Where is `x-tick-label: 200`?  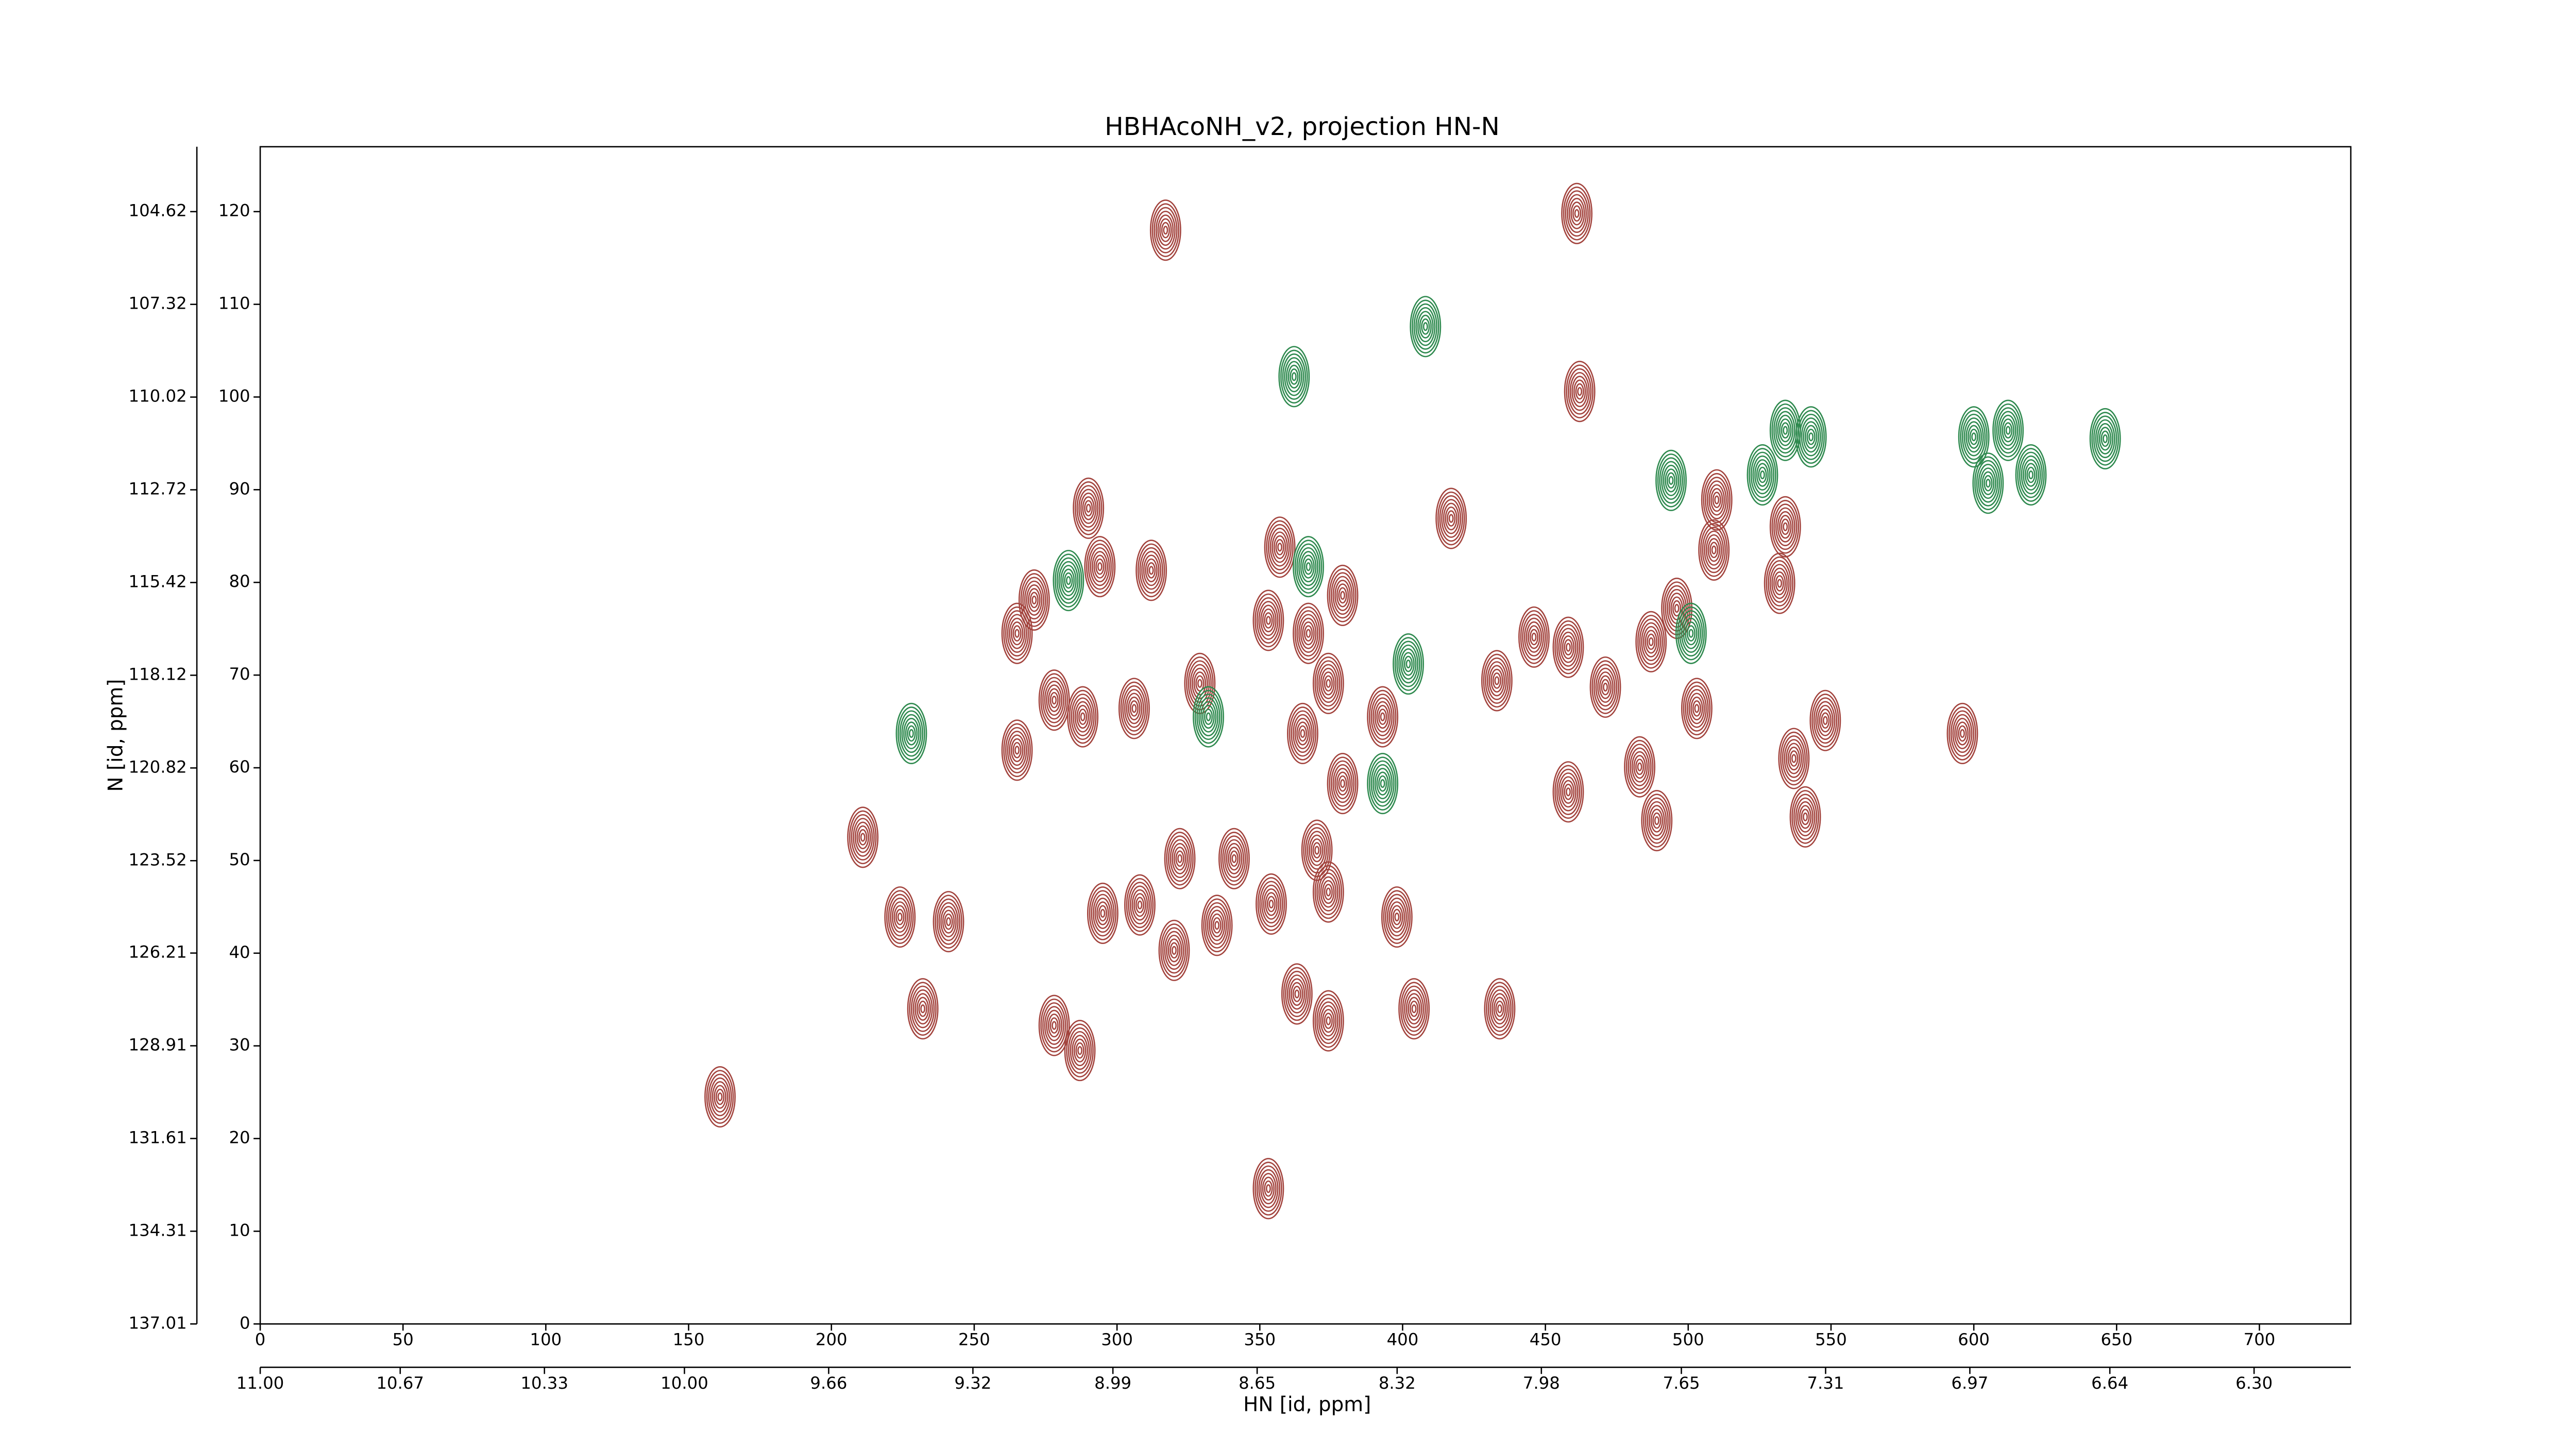 x-tick-label: 200 is located at coordinates (832, 1340).